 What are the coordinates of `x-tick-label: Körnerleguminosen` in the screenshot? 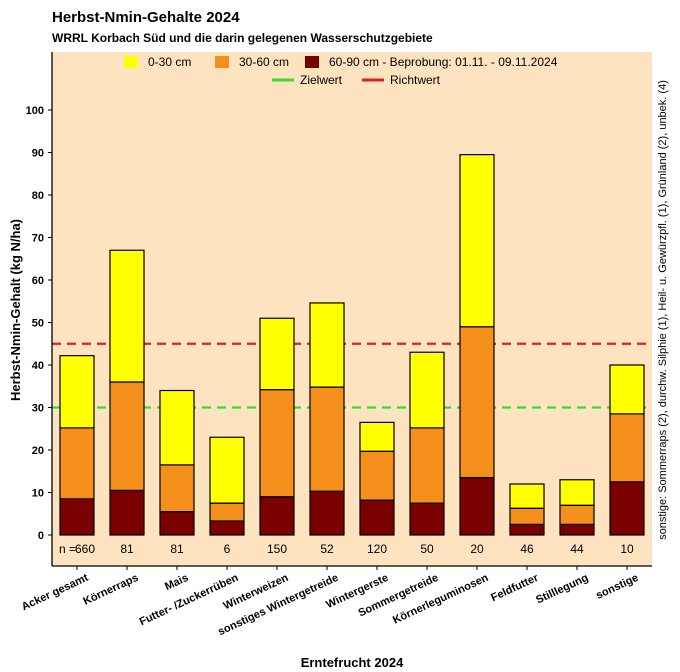 It's located at (440, 599).